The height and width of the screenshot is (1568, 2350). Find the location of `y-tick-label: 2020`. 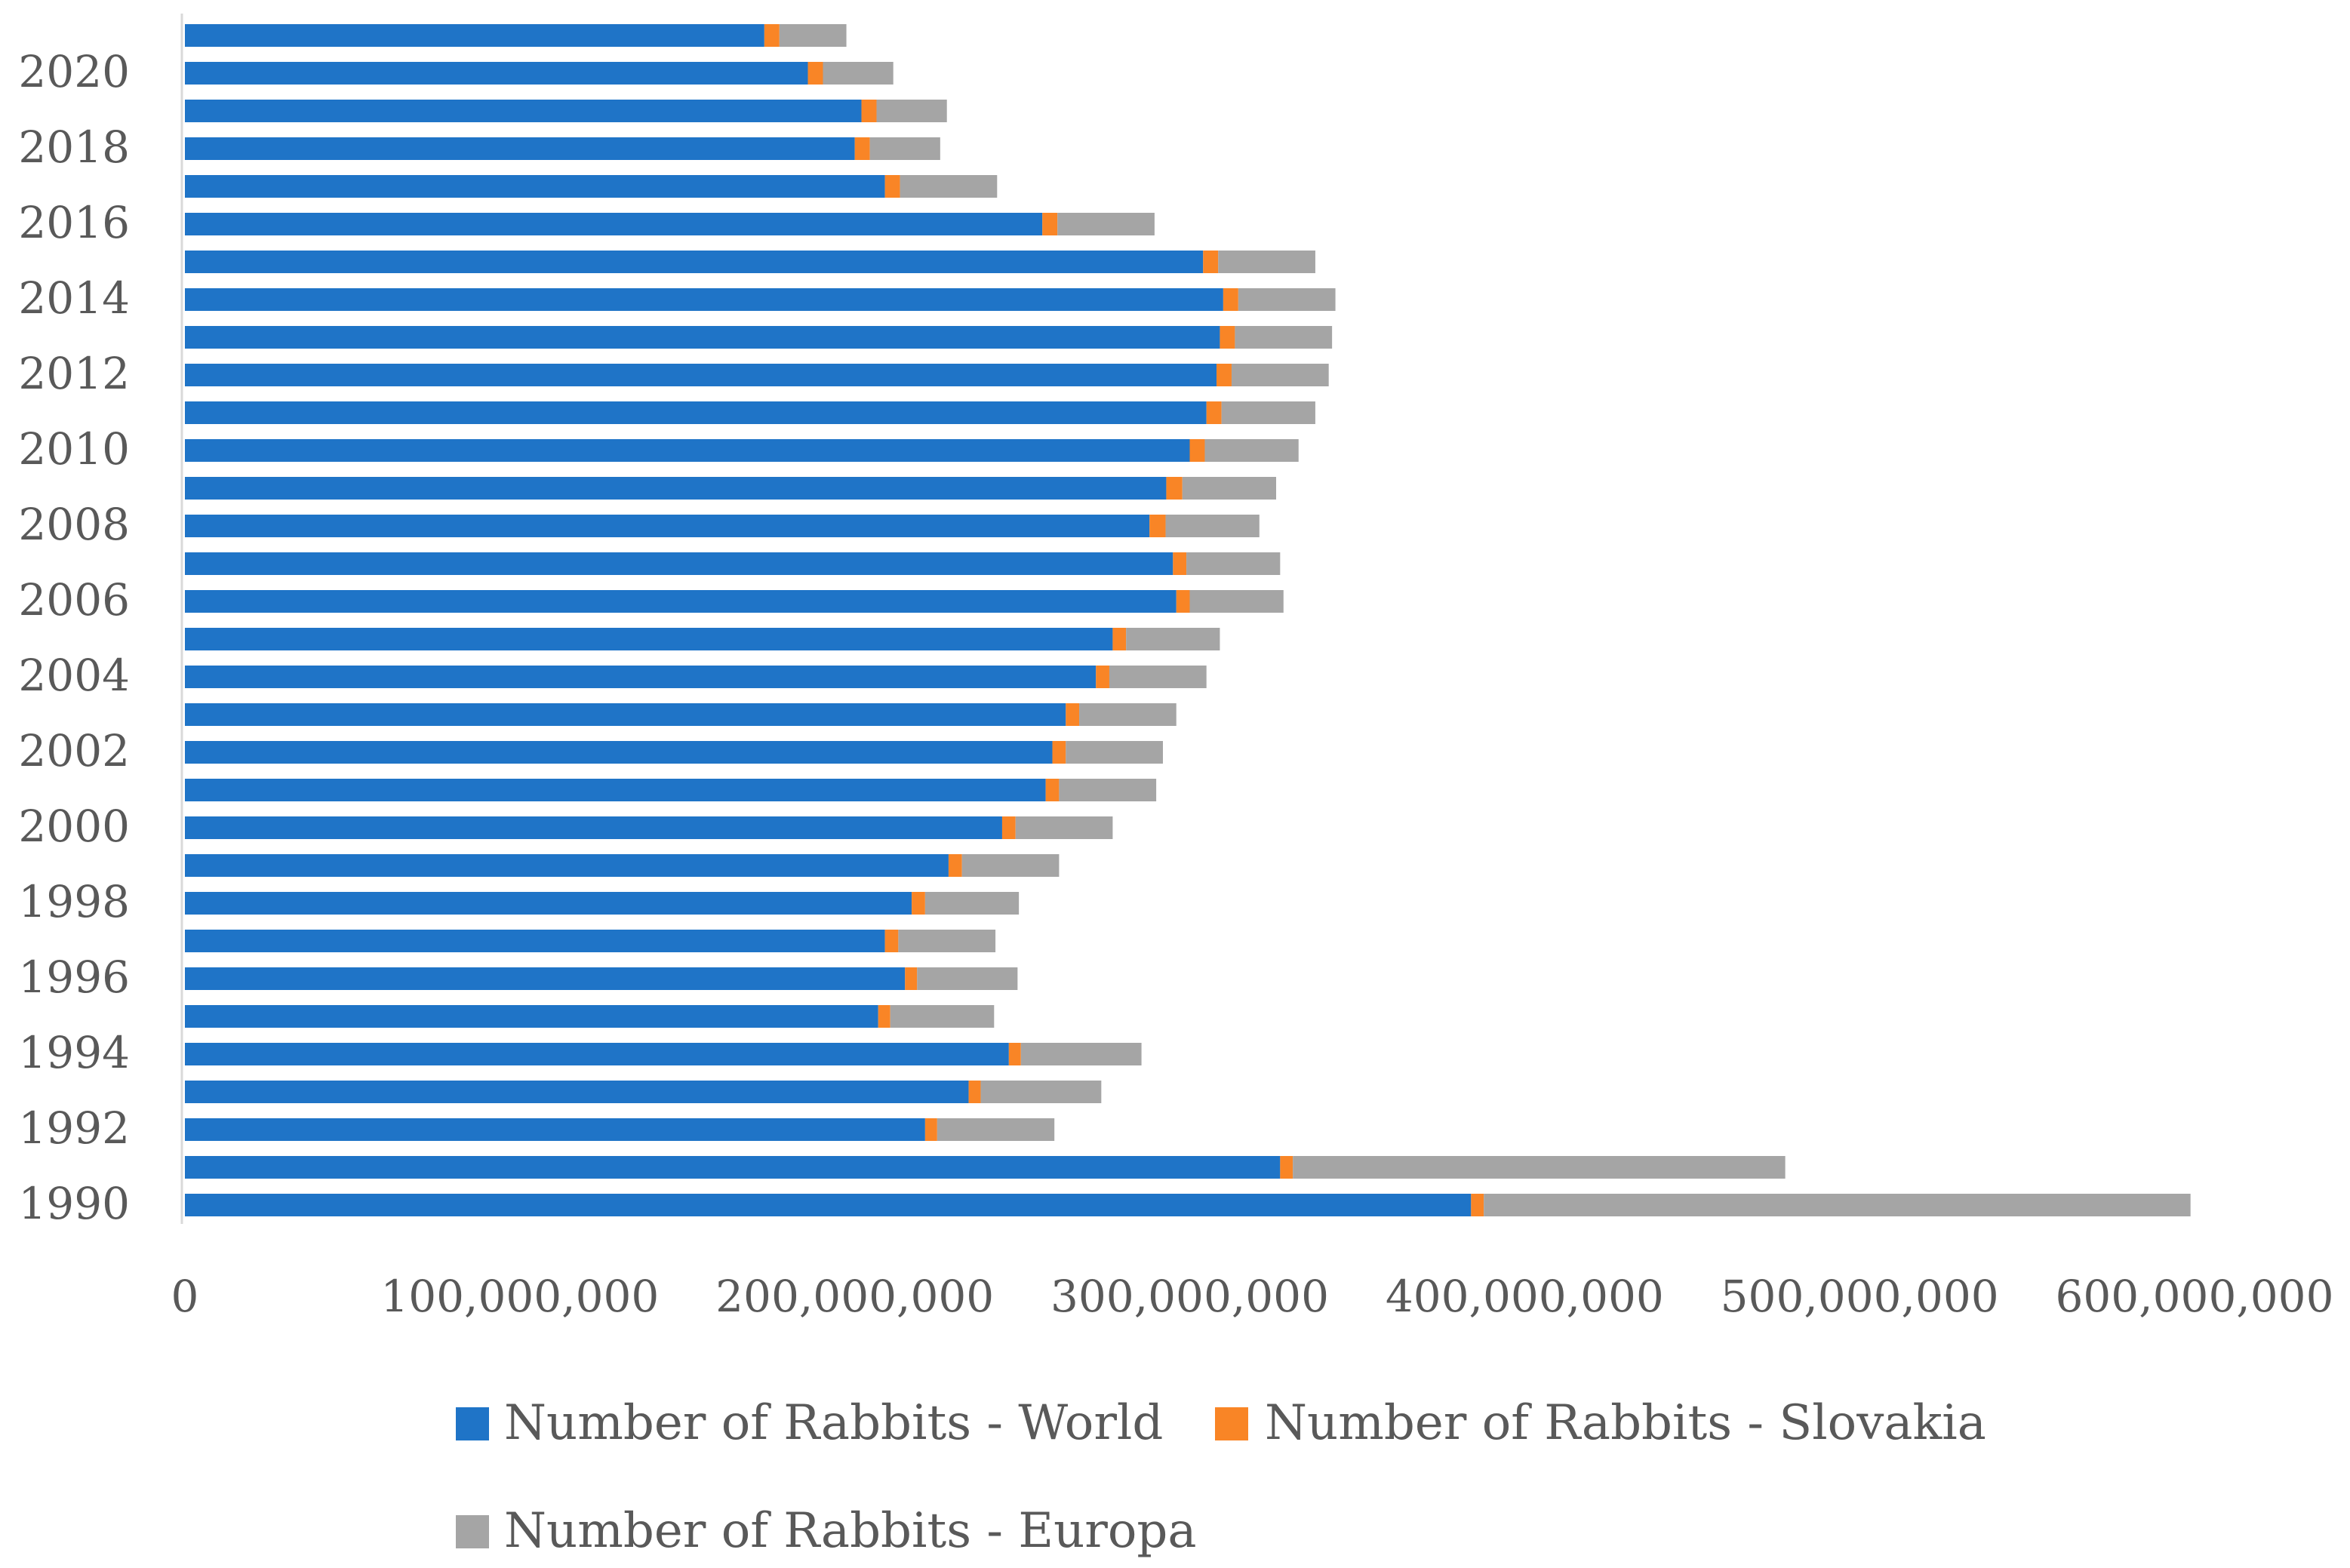

y-tick-label: 2020 is located at coordinates (74, 71).